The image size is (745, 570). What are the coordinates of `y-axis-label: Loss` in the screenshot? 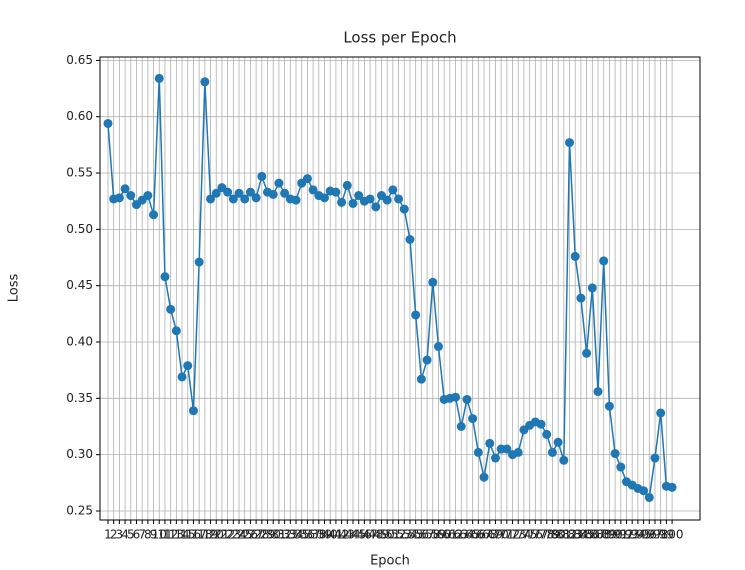 It's located at (14, 288).